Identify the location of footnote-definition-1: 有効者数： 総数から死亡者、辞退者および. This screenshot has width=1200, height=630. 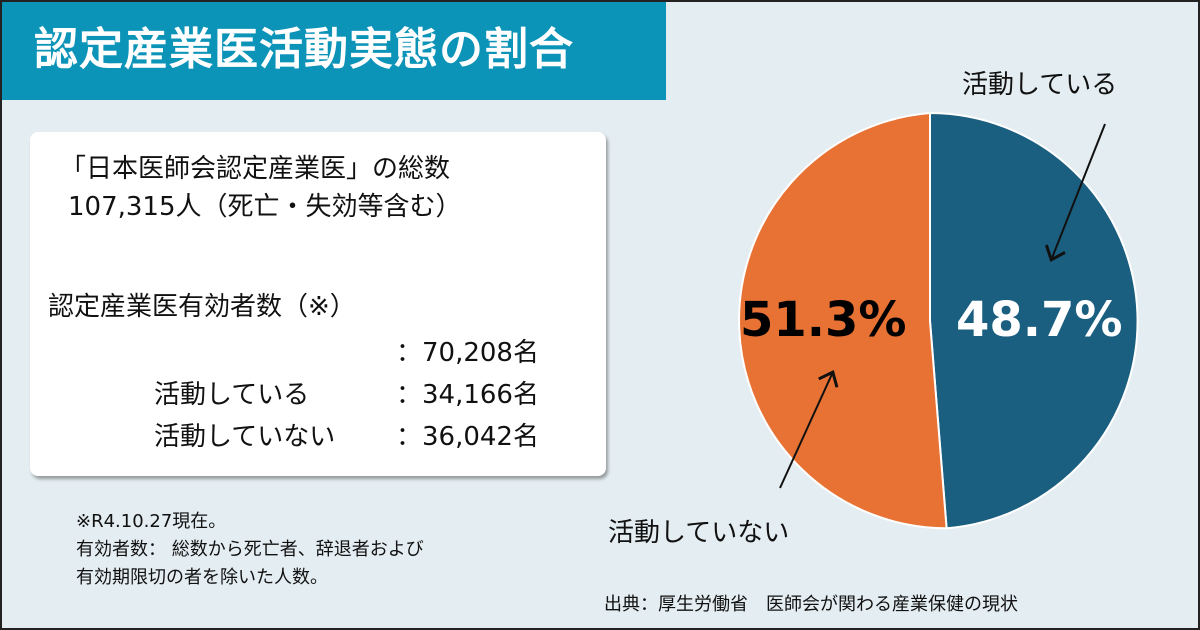
(250, 549).